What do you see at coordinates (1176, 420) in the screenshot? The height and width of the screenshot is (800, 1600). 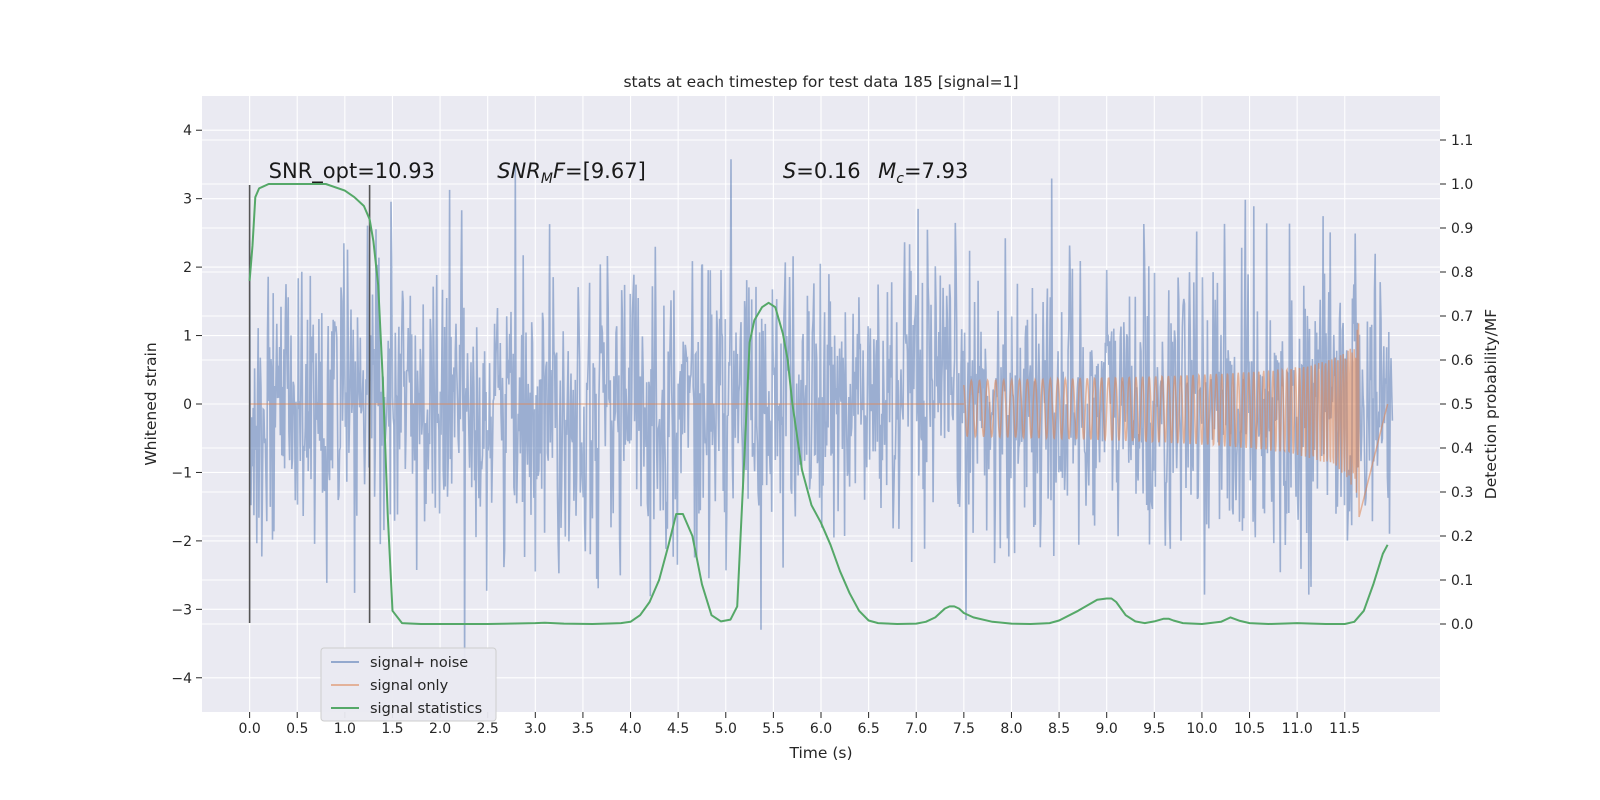 I see `signal-only-line` at bounding box center [1176, 420].